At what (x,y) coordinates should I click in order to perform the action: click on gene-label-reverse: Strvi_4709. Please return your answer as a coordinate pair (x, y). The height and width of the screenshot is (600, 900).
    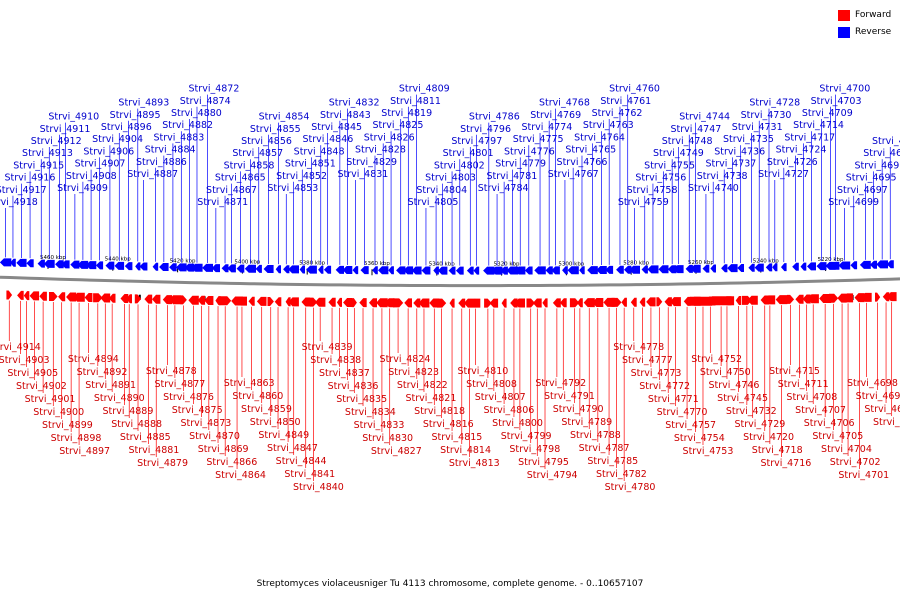
    Looking at the image, I should click on (827, 113).